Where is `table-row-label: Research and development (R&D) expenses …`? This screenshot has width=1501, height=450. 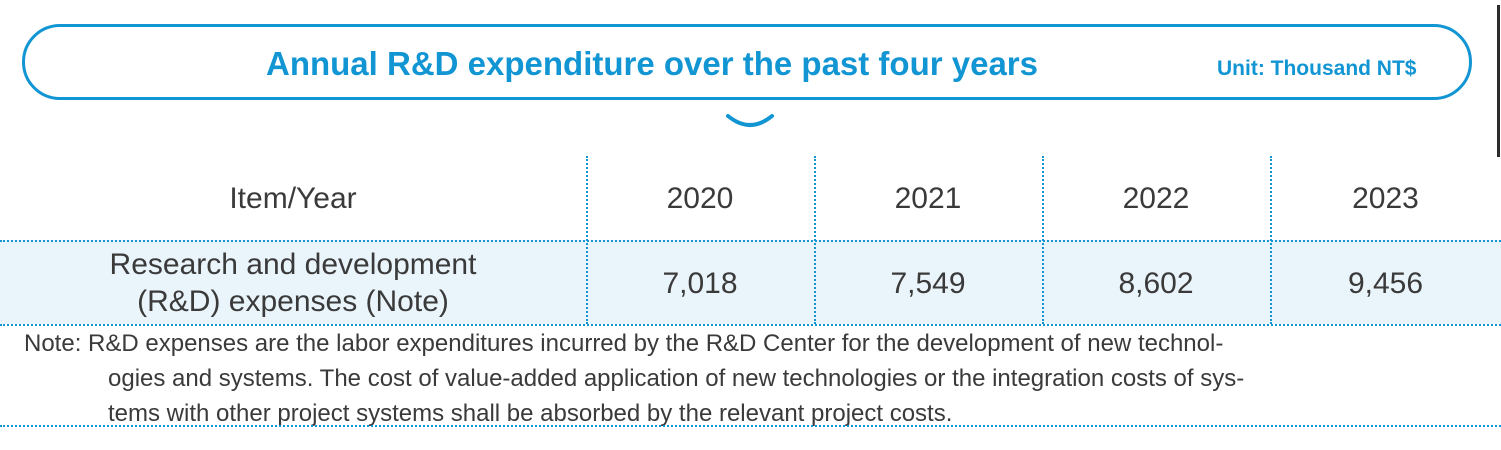
table-row-label: Research and development (R&D) expenses … is located at coordinates (293, 283).